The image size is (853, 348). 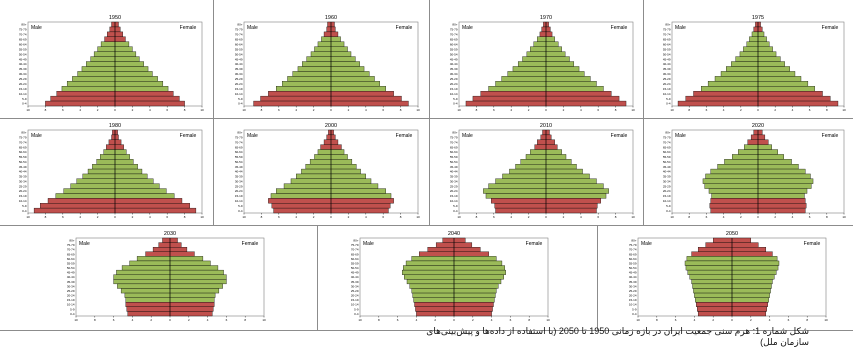 What do you see at coordinates (758, 18) in the screenshot?
I see `pyramid-year-label: 1975` at bounding box center [758, 18].